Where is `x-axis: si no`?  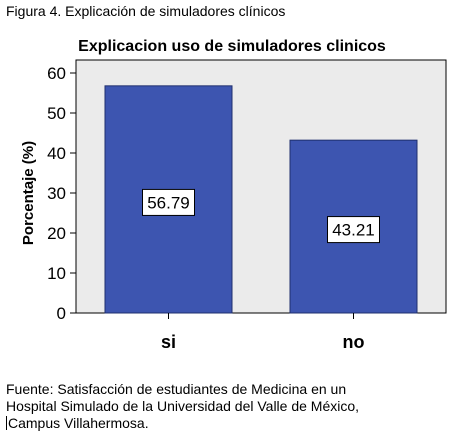
x-axis: si no is located at coordinates (263, 332).